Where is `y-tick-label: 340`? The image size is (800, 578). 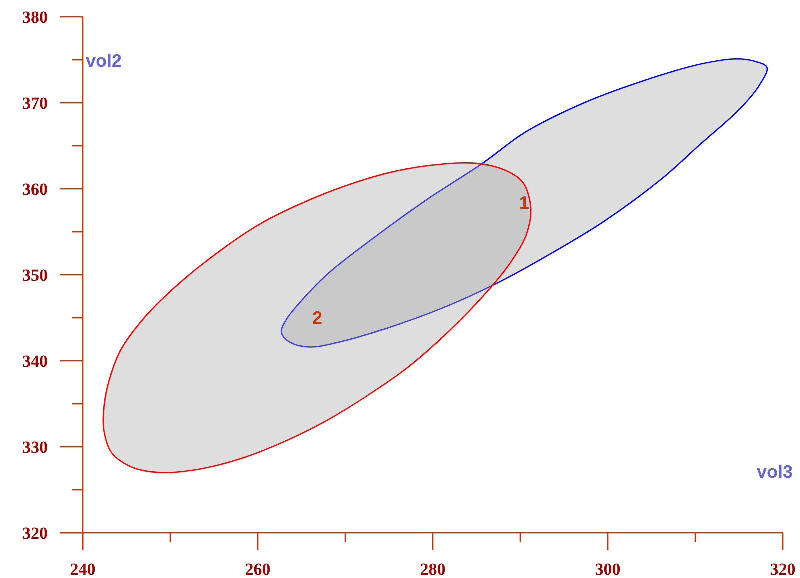 y-tick-label: 340 is located at coordinates (35, 361).